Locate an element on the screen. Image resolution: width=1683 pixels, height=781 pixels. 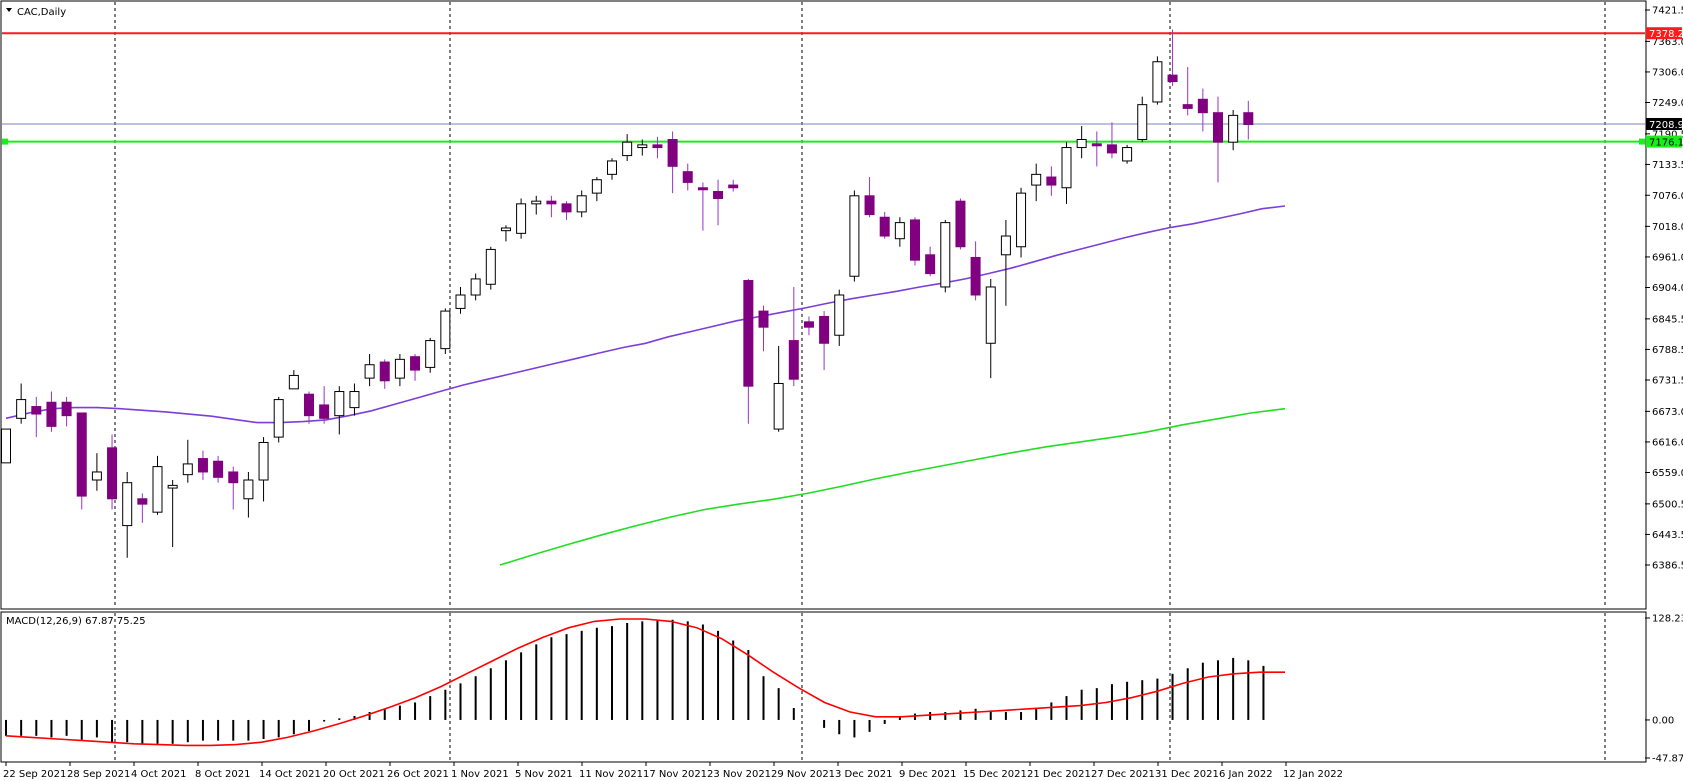
macd-axis-label: -47.87 is located at coordinates (1667, 759).